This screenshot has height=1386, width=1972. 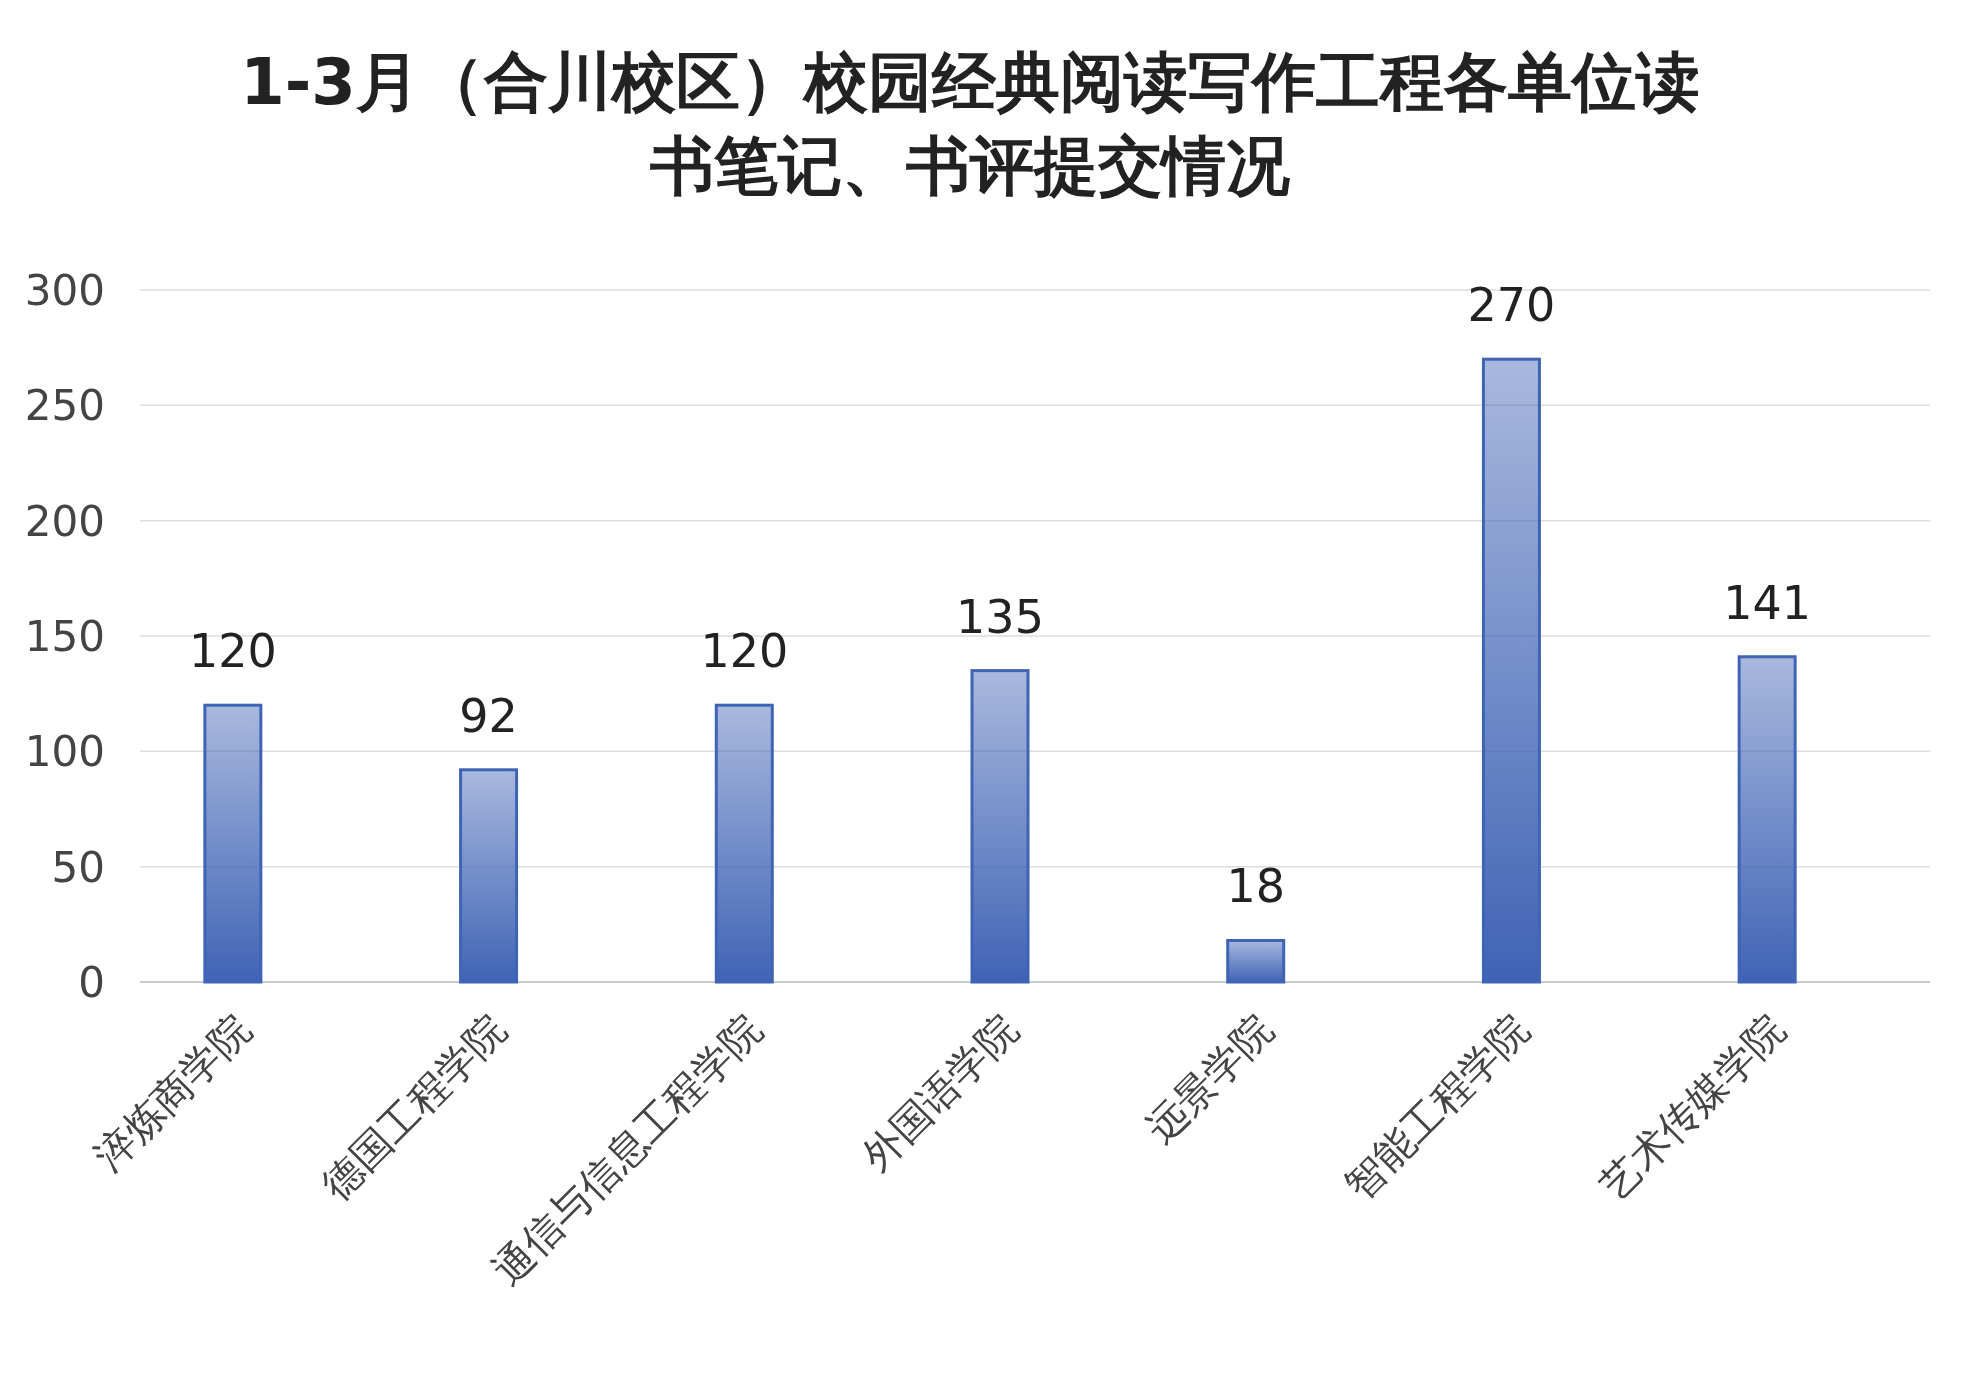 I want to click on chart-title: 1-3月（合川校区）校园经典阅读写作工程各单位读书笔记、书评提交情况, so click(x=970, y=124).